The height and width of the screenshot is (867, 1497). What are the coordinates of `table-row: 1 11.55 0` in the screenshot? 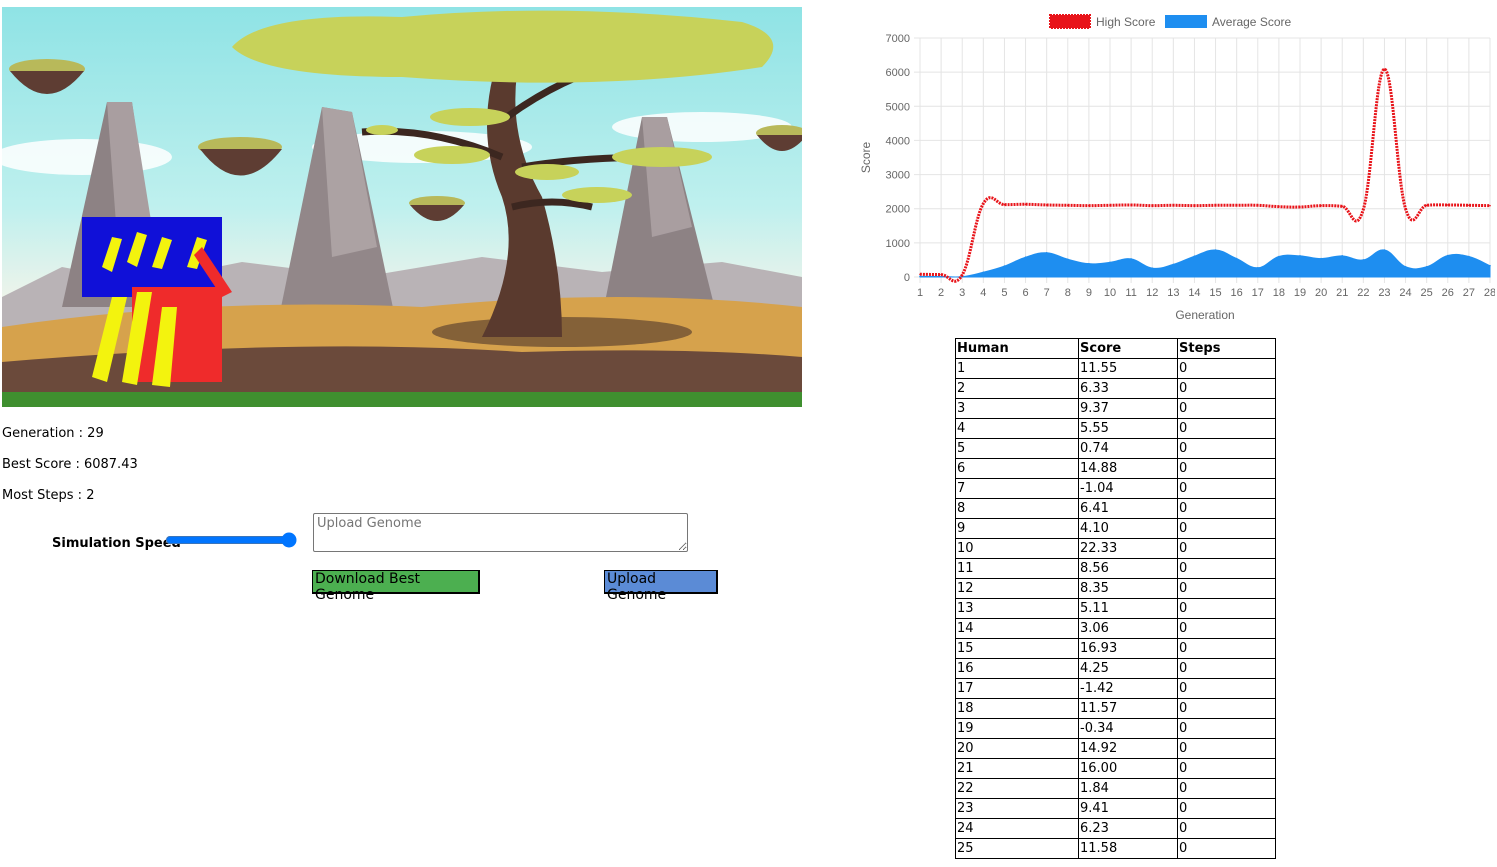 It's located at (1115, 368).